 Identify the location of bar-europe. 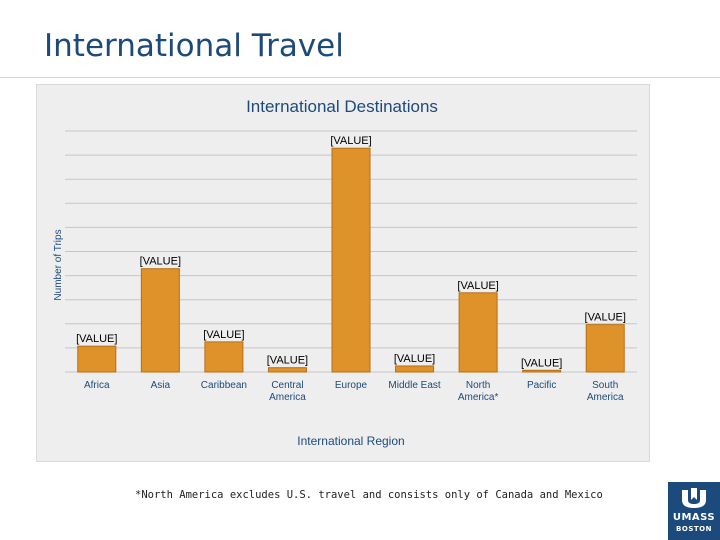
(351, 260).